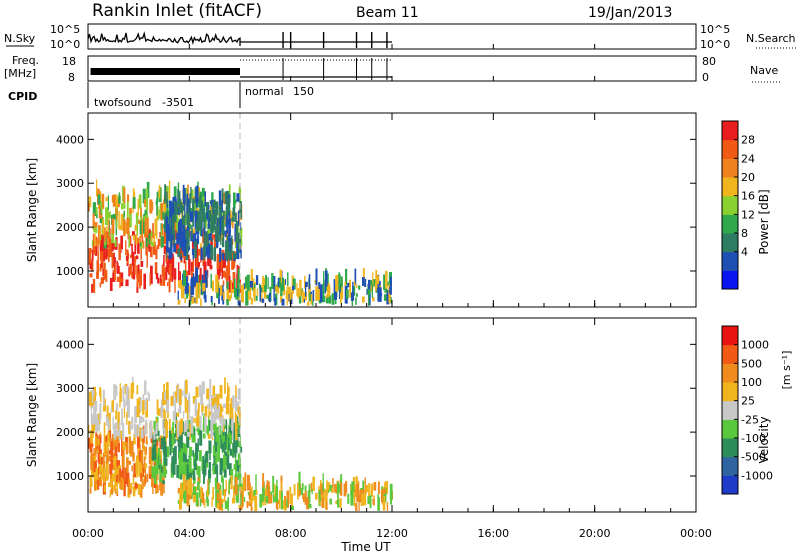 This screenshot has width=800, height=554. Describe the element at coordinates (178, 102) in the screenshot. I see `mode-twofsound-cpid: -3501` at that location.